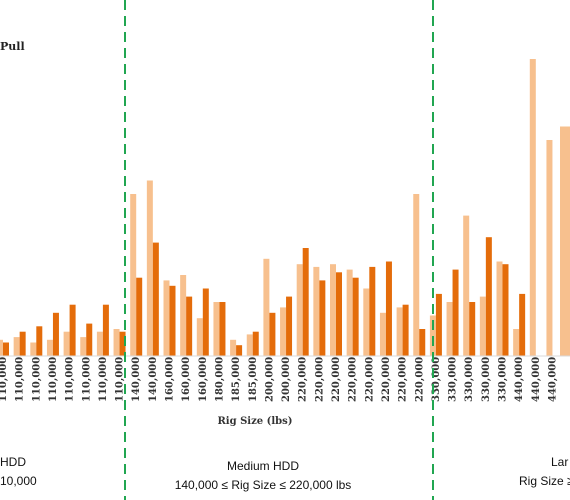 This screenshot has width=570, height=500. I want to click on x-tick-label-18: 220,000, so click(303, 379).